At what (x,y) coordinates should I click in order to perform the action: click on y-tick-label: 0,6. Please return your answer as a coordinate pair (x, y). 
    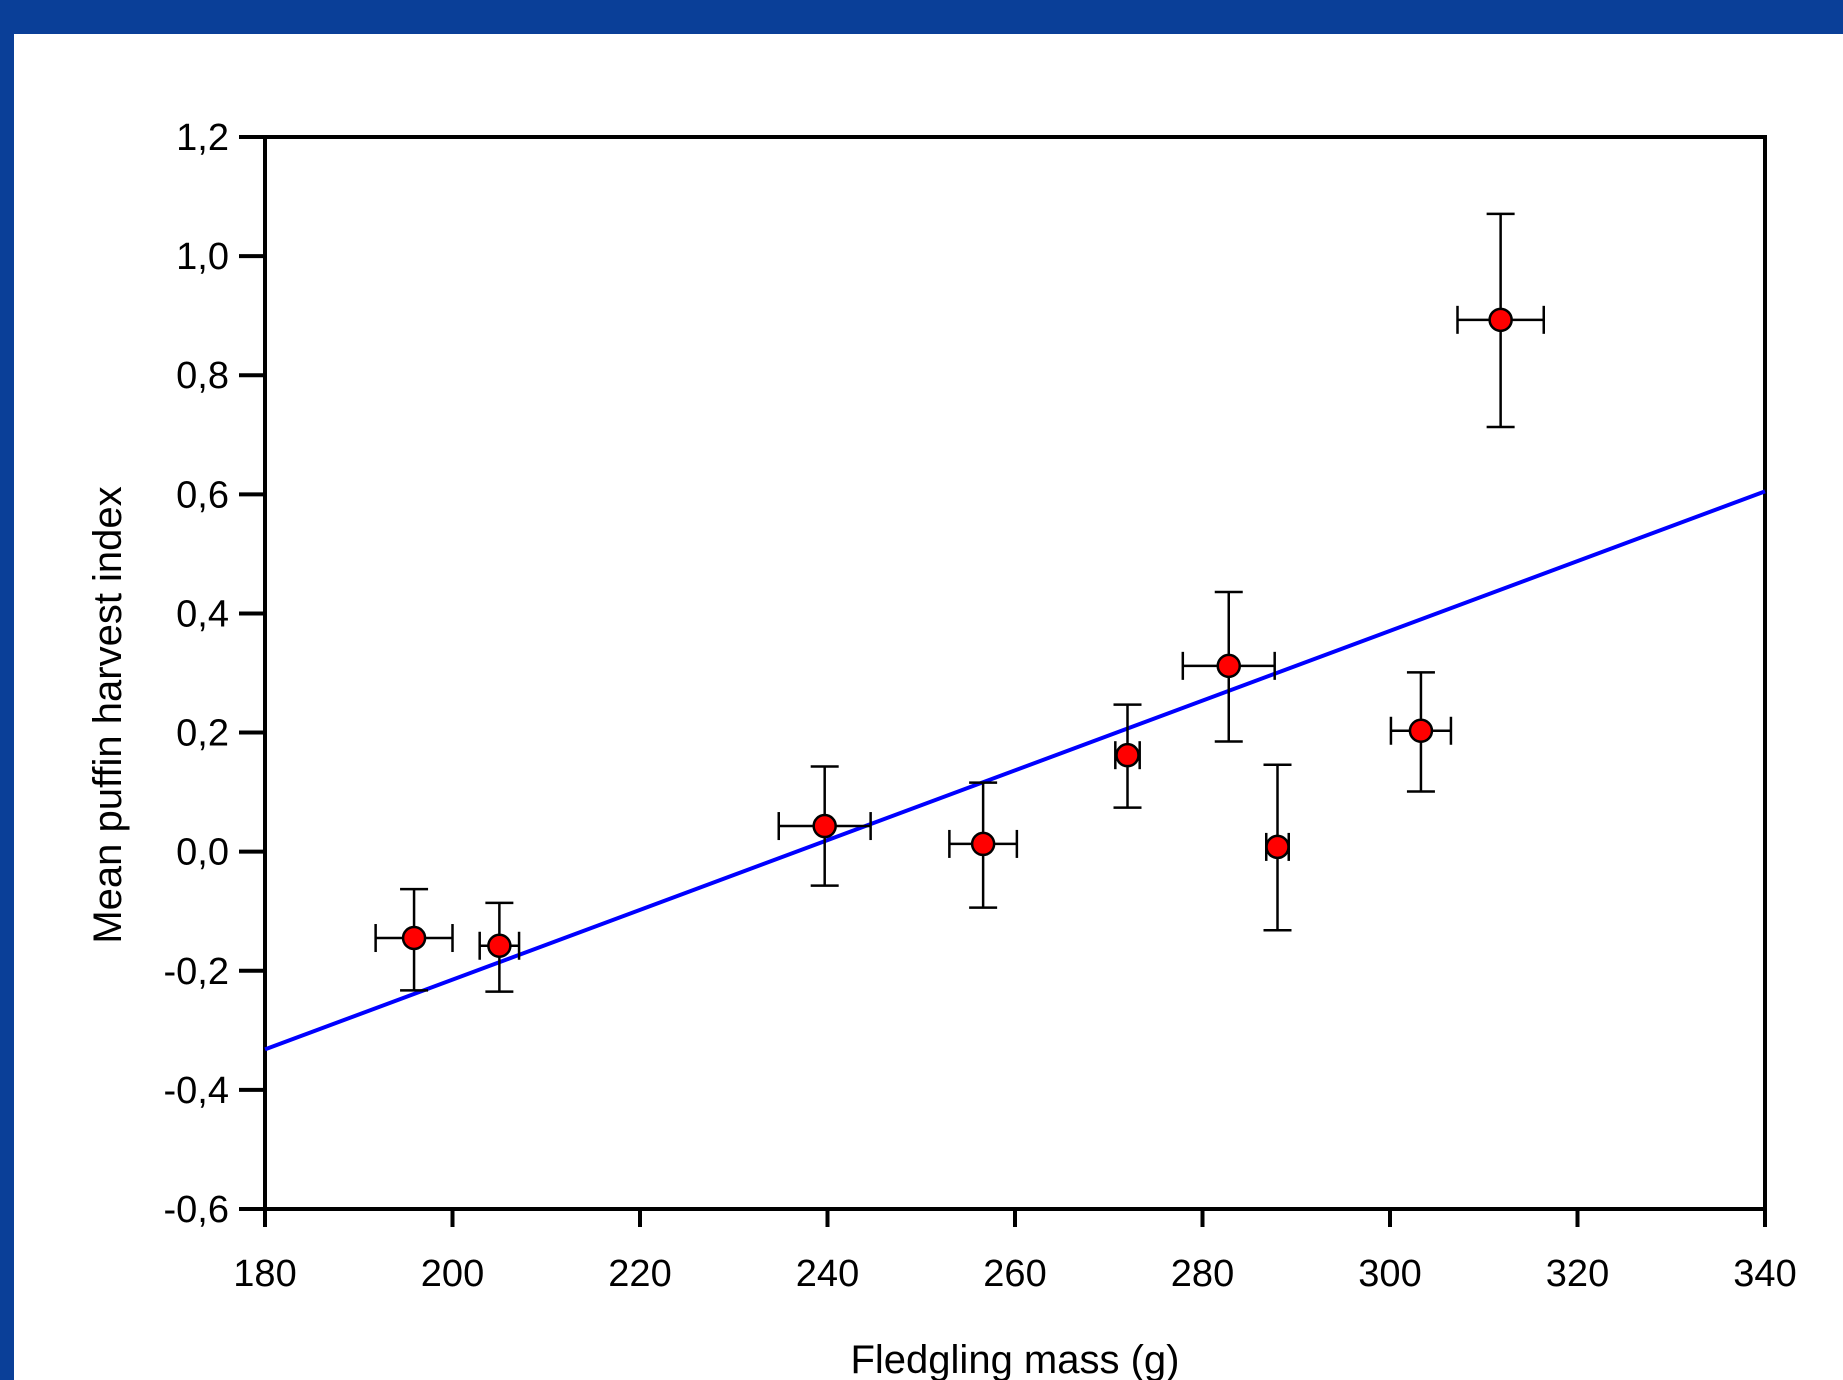
    Looking at the image, I should click on (202, 495).